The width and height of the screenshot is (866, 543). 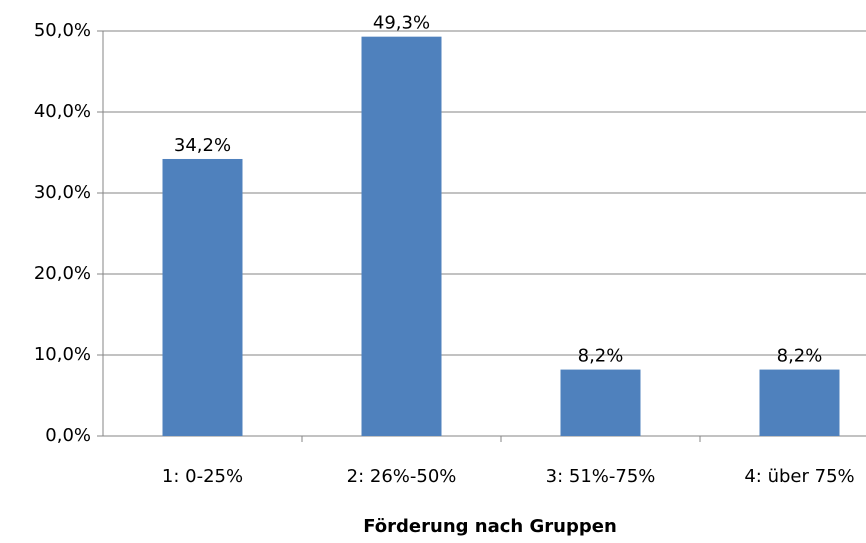 What do you see at coordinates (62, 273) in the screenshot?
I see `y-tick-label: 20,0%` at bounding box center [62, 273].